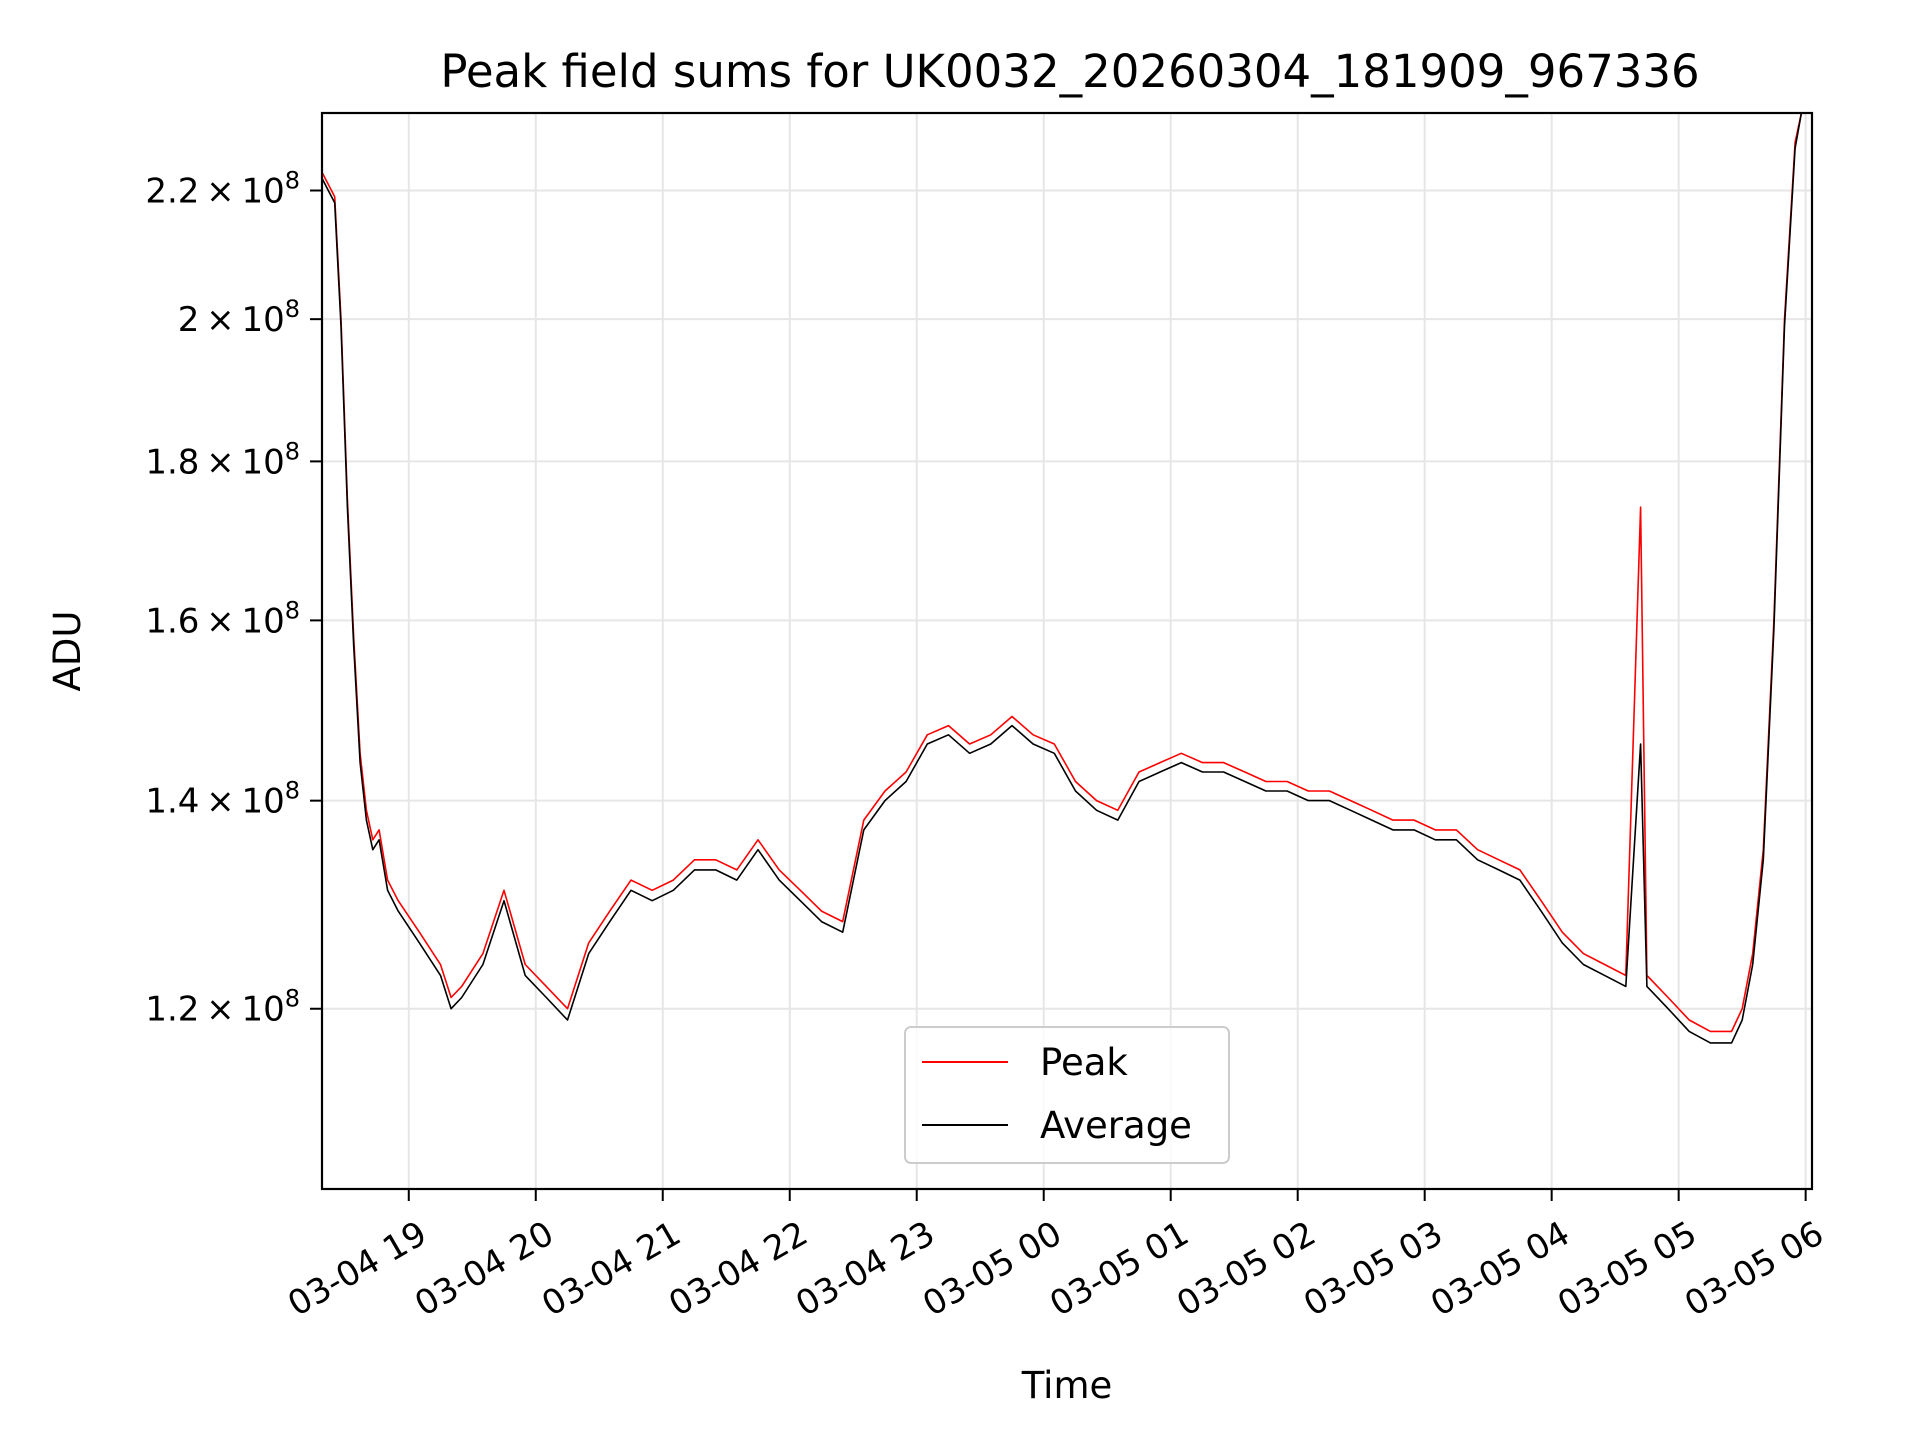 This screenshot has height=1440, width=1920. I want to click on y-tick-label: 1.6 × 108, so click(222, 618).